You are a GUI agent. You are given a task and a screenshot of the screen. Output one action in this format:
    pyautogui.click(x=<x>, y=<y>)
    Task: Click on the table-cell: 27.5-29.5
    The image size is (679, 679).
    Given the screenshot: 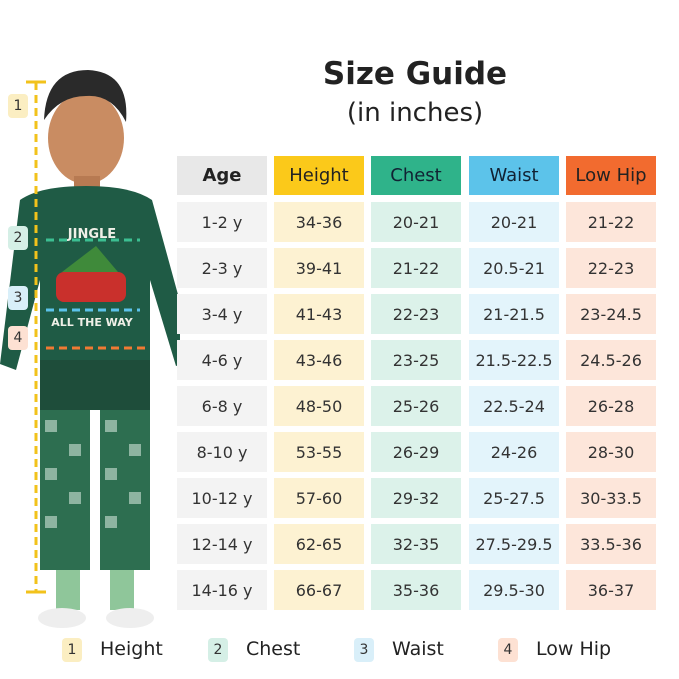 What is the action you would take?
    pyautogui.click(x=514, y=544)
    